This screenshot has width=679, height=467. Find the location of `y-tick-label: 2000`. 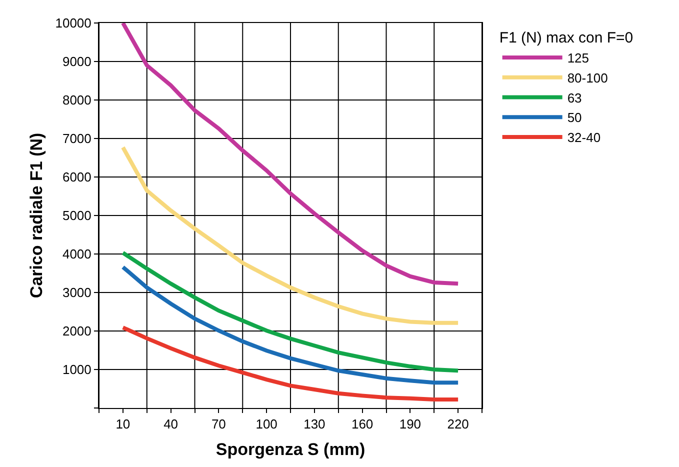

y-tick-label: 2000 is located at coordinates (77, 331).